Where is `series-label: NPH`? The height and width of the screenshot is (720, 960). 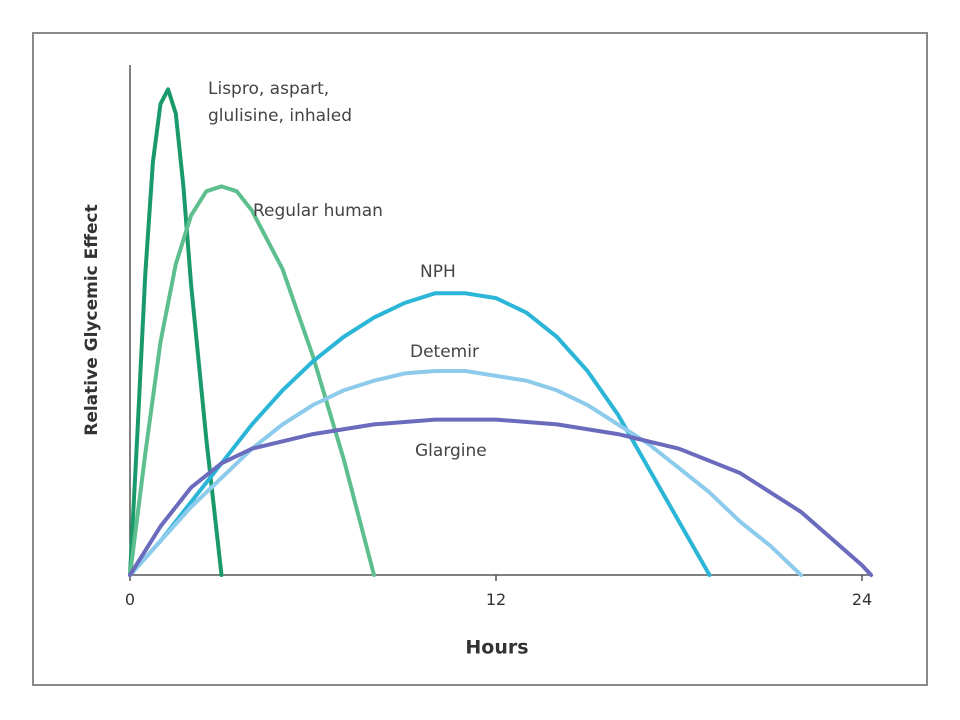 series-label: NPH is located at coordinates (438, 272).